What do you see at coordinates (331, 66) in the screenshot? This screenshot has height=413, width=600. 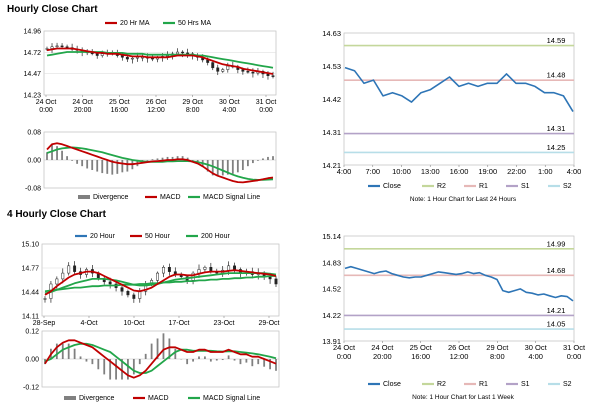 I see `hourly-levels-ytick: 14.53` at bounding box center [331, 66].